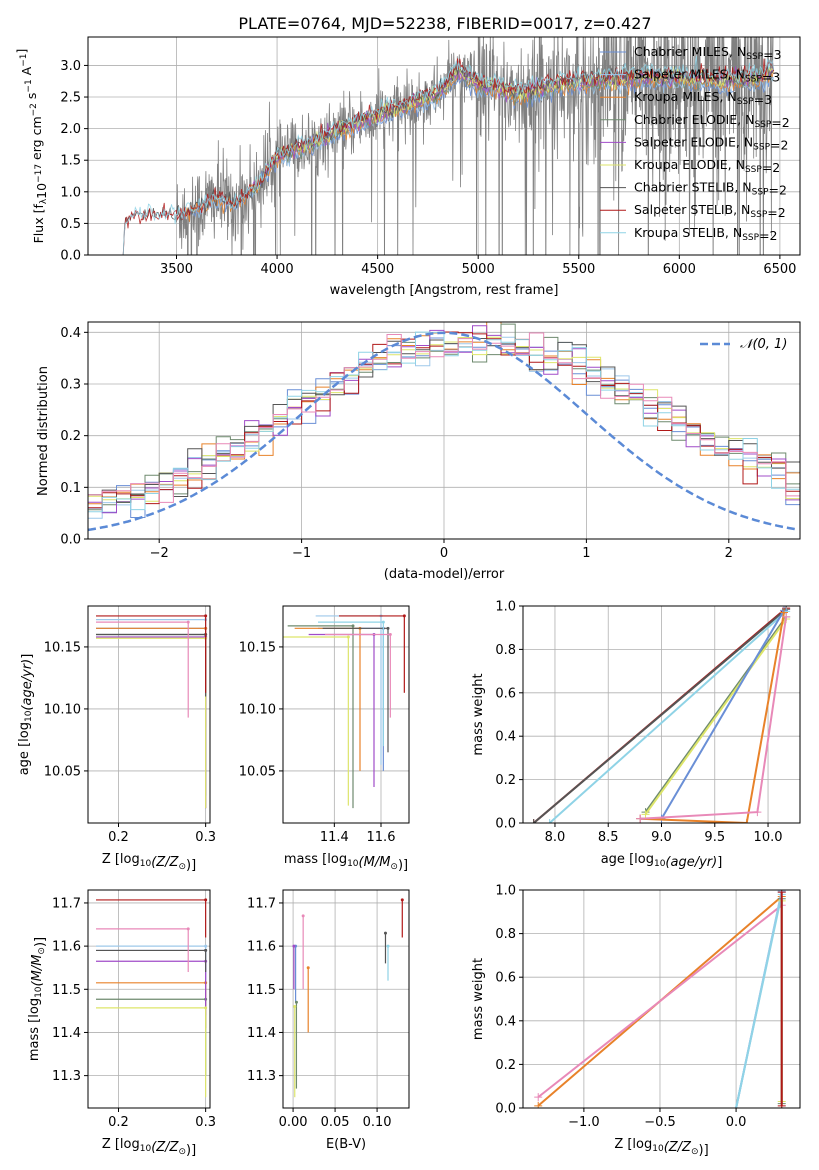 This screenshot has height=1170, width=819. I want to click on y-tick-label: 2.5, so click(70, 98).